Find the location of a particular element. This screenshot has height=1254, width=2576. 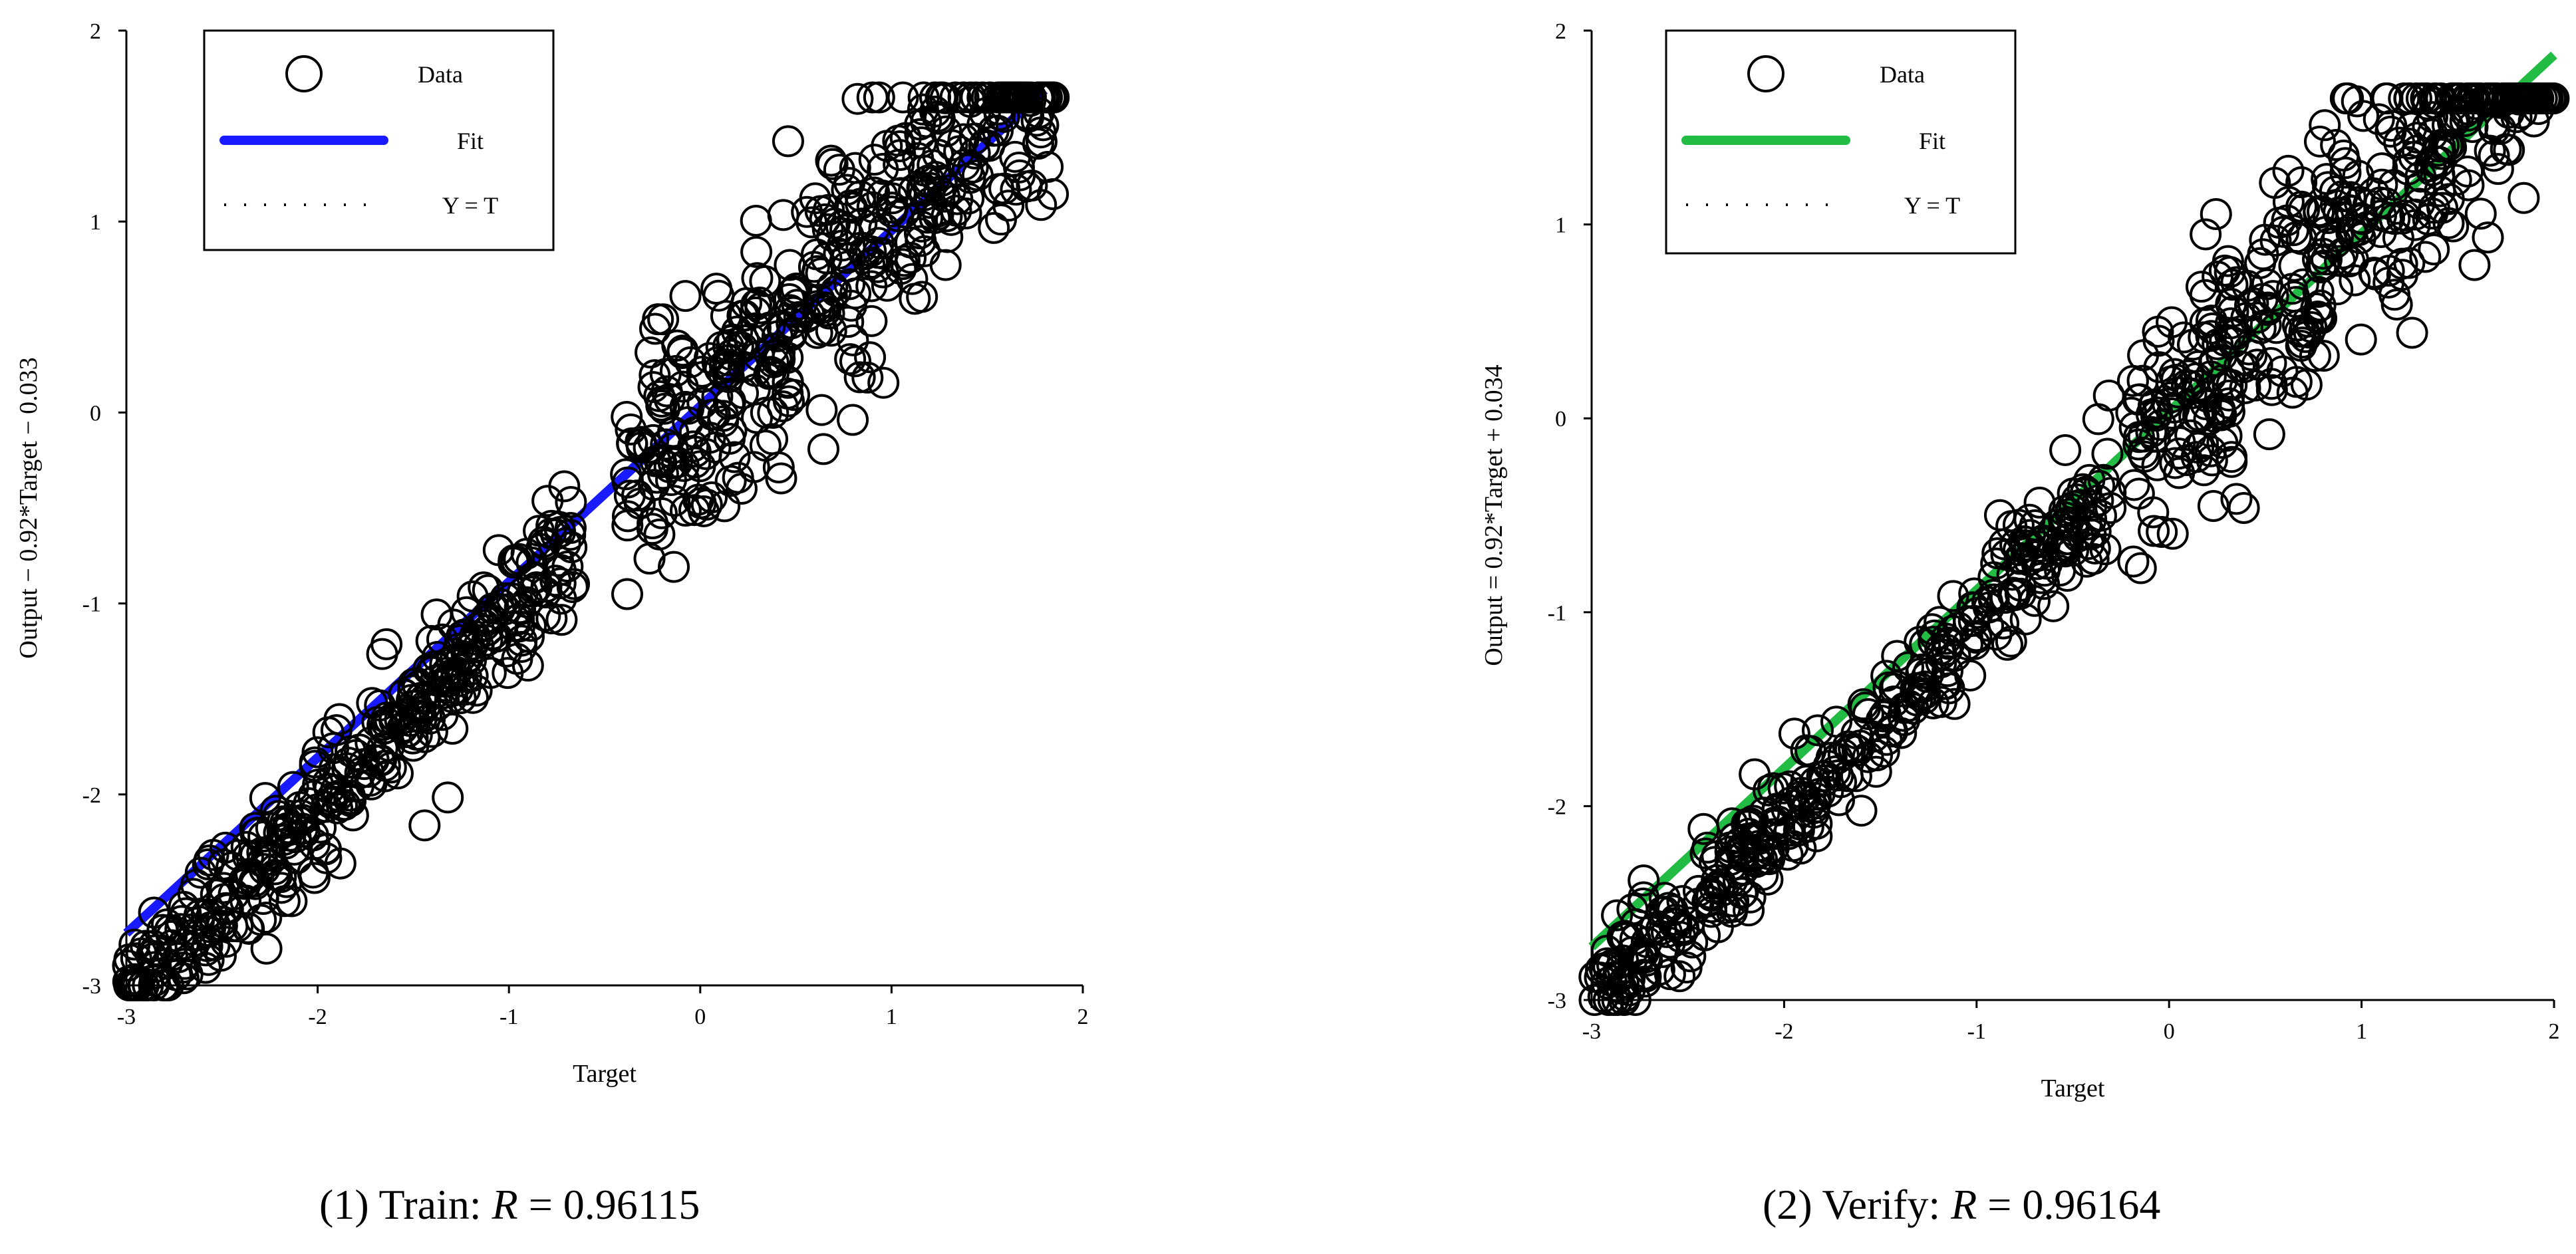

x-tick-label: 1 is located at coordinates (2361, 1031).